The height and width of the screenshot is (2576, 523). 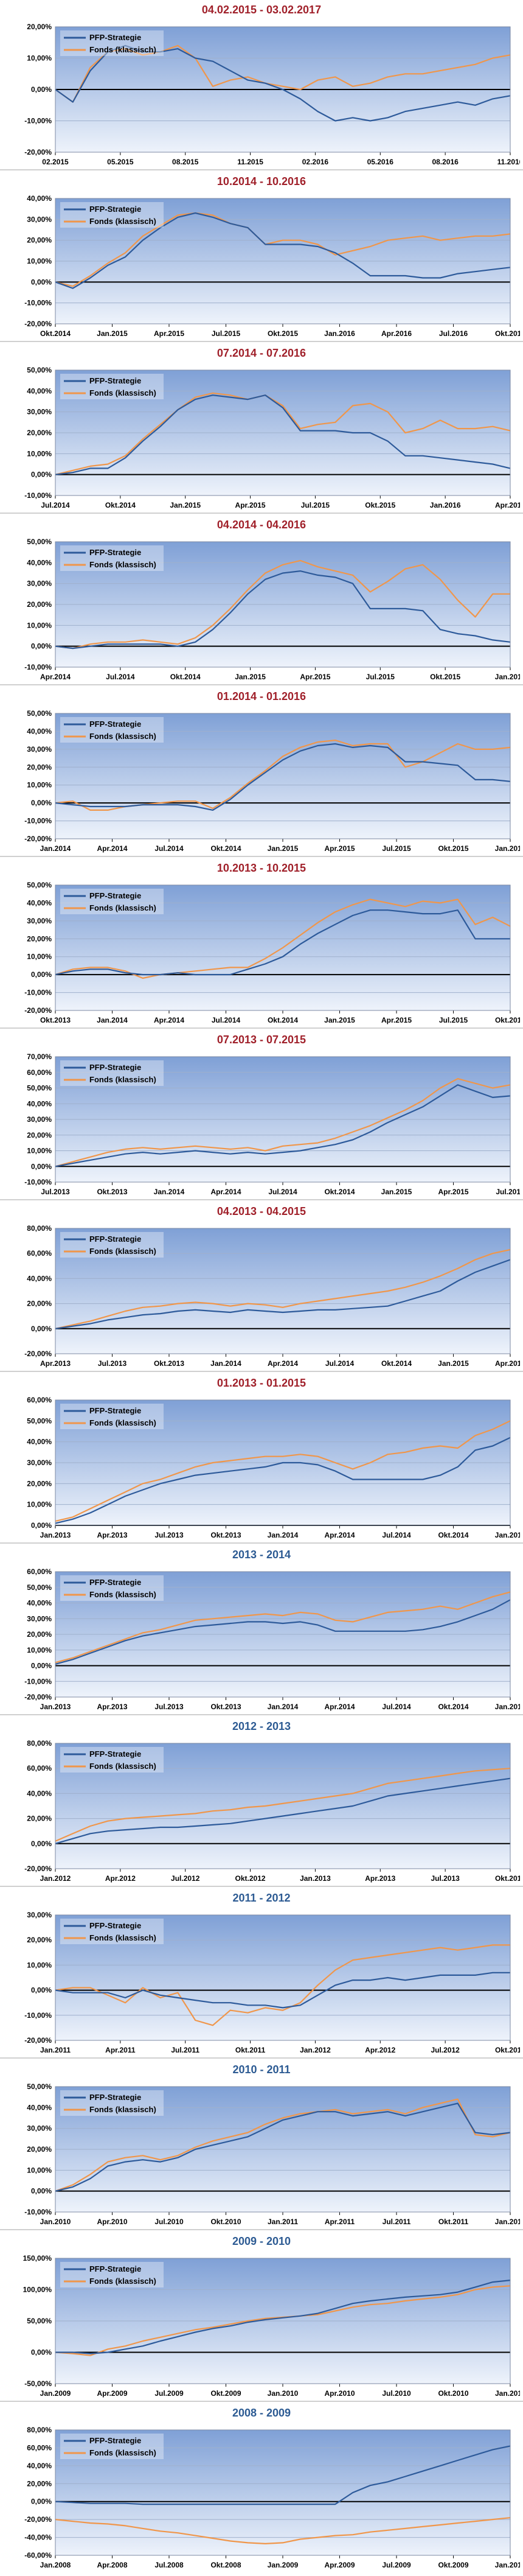 What do you see at coordinates (40, 1228) in the screenshot?
I see `y-tick-label: 80,00%` at bounding box center [40, 1228].